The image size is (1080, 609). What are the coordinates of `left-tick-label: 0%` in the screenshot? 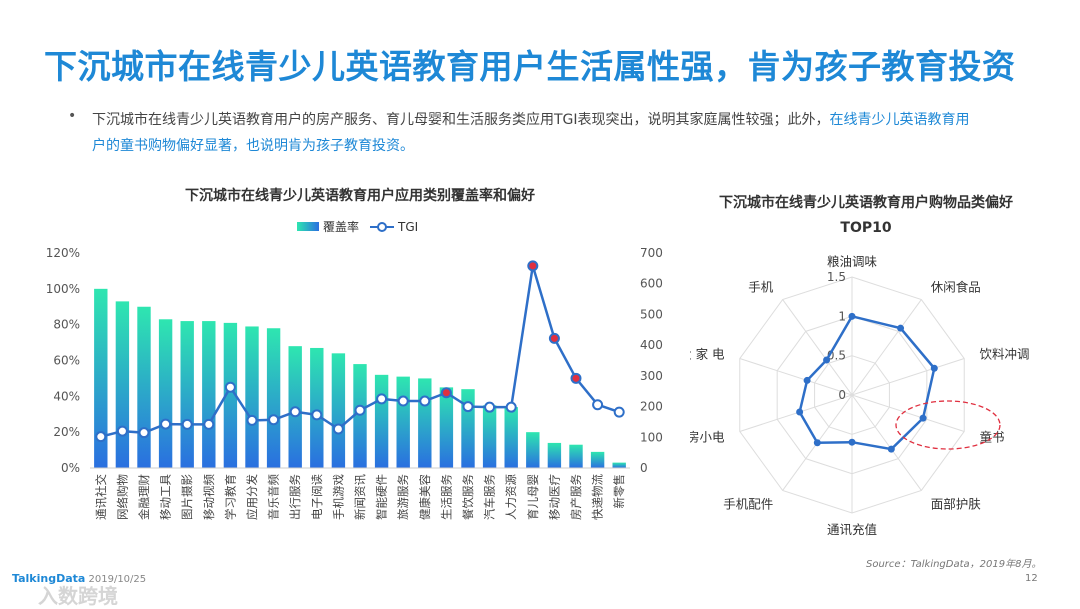 It's located at (70, 468).